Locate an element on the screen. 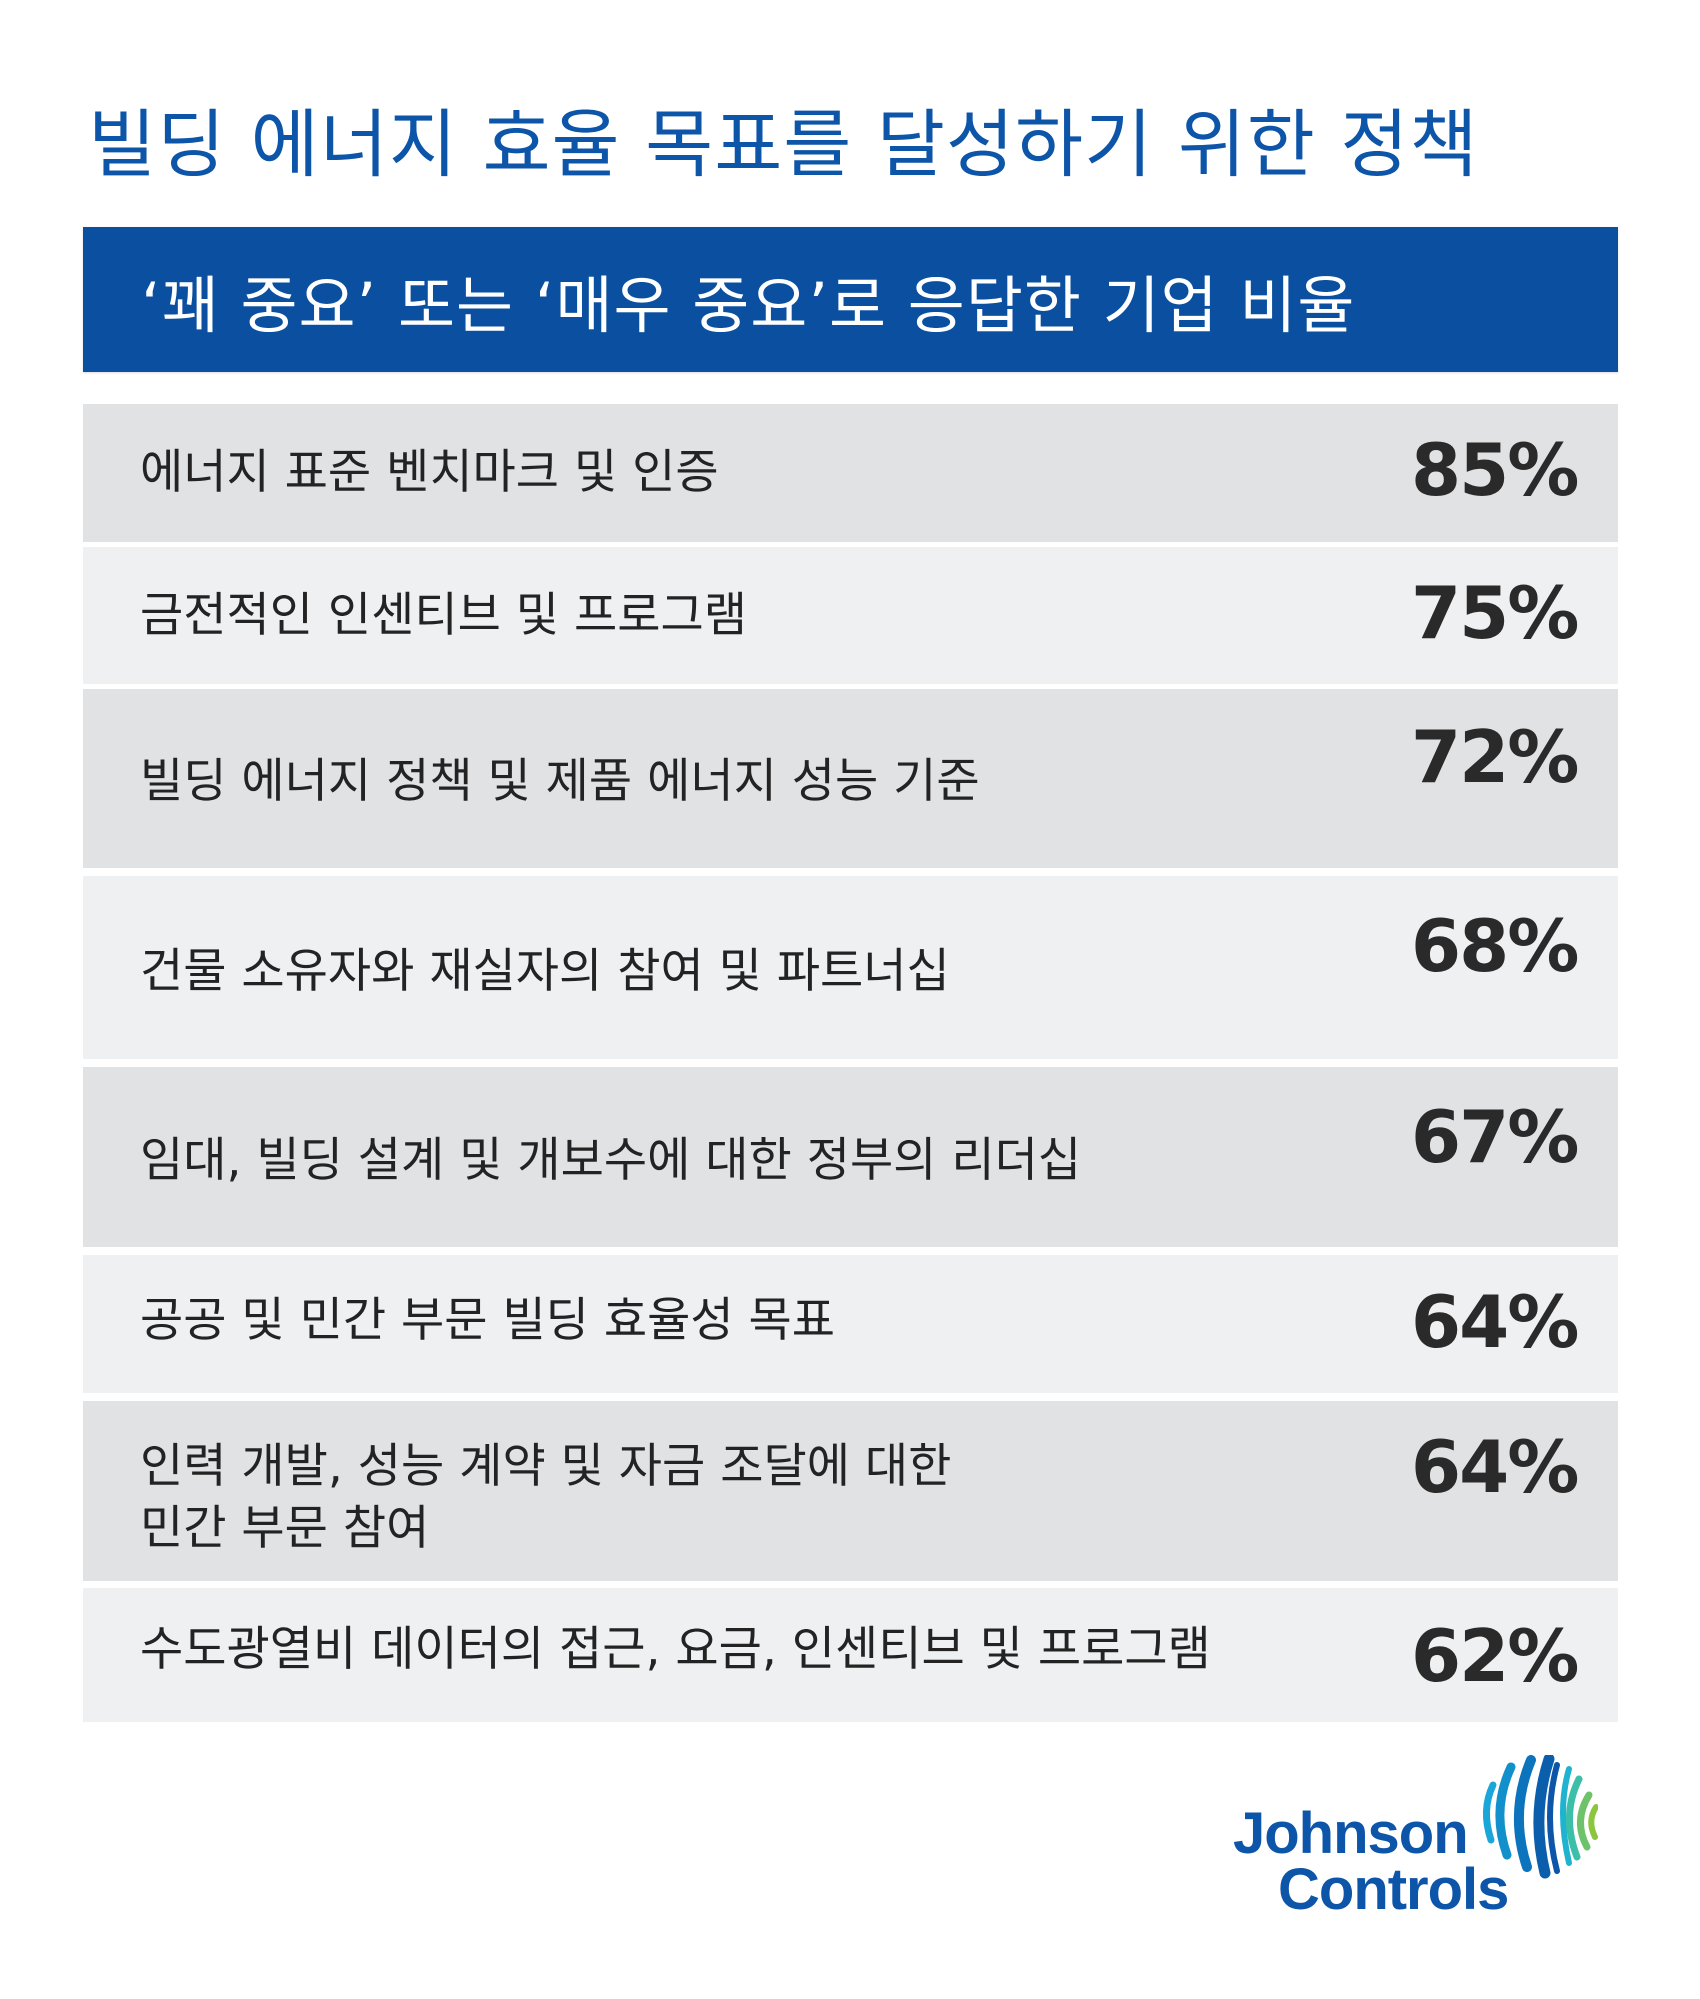  row-label: 임대, 빌딩 설계 및 개보수에 대한 정부의 리더십 is located at coordinates (611, 1160).